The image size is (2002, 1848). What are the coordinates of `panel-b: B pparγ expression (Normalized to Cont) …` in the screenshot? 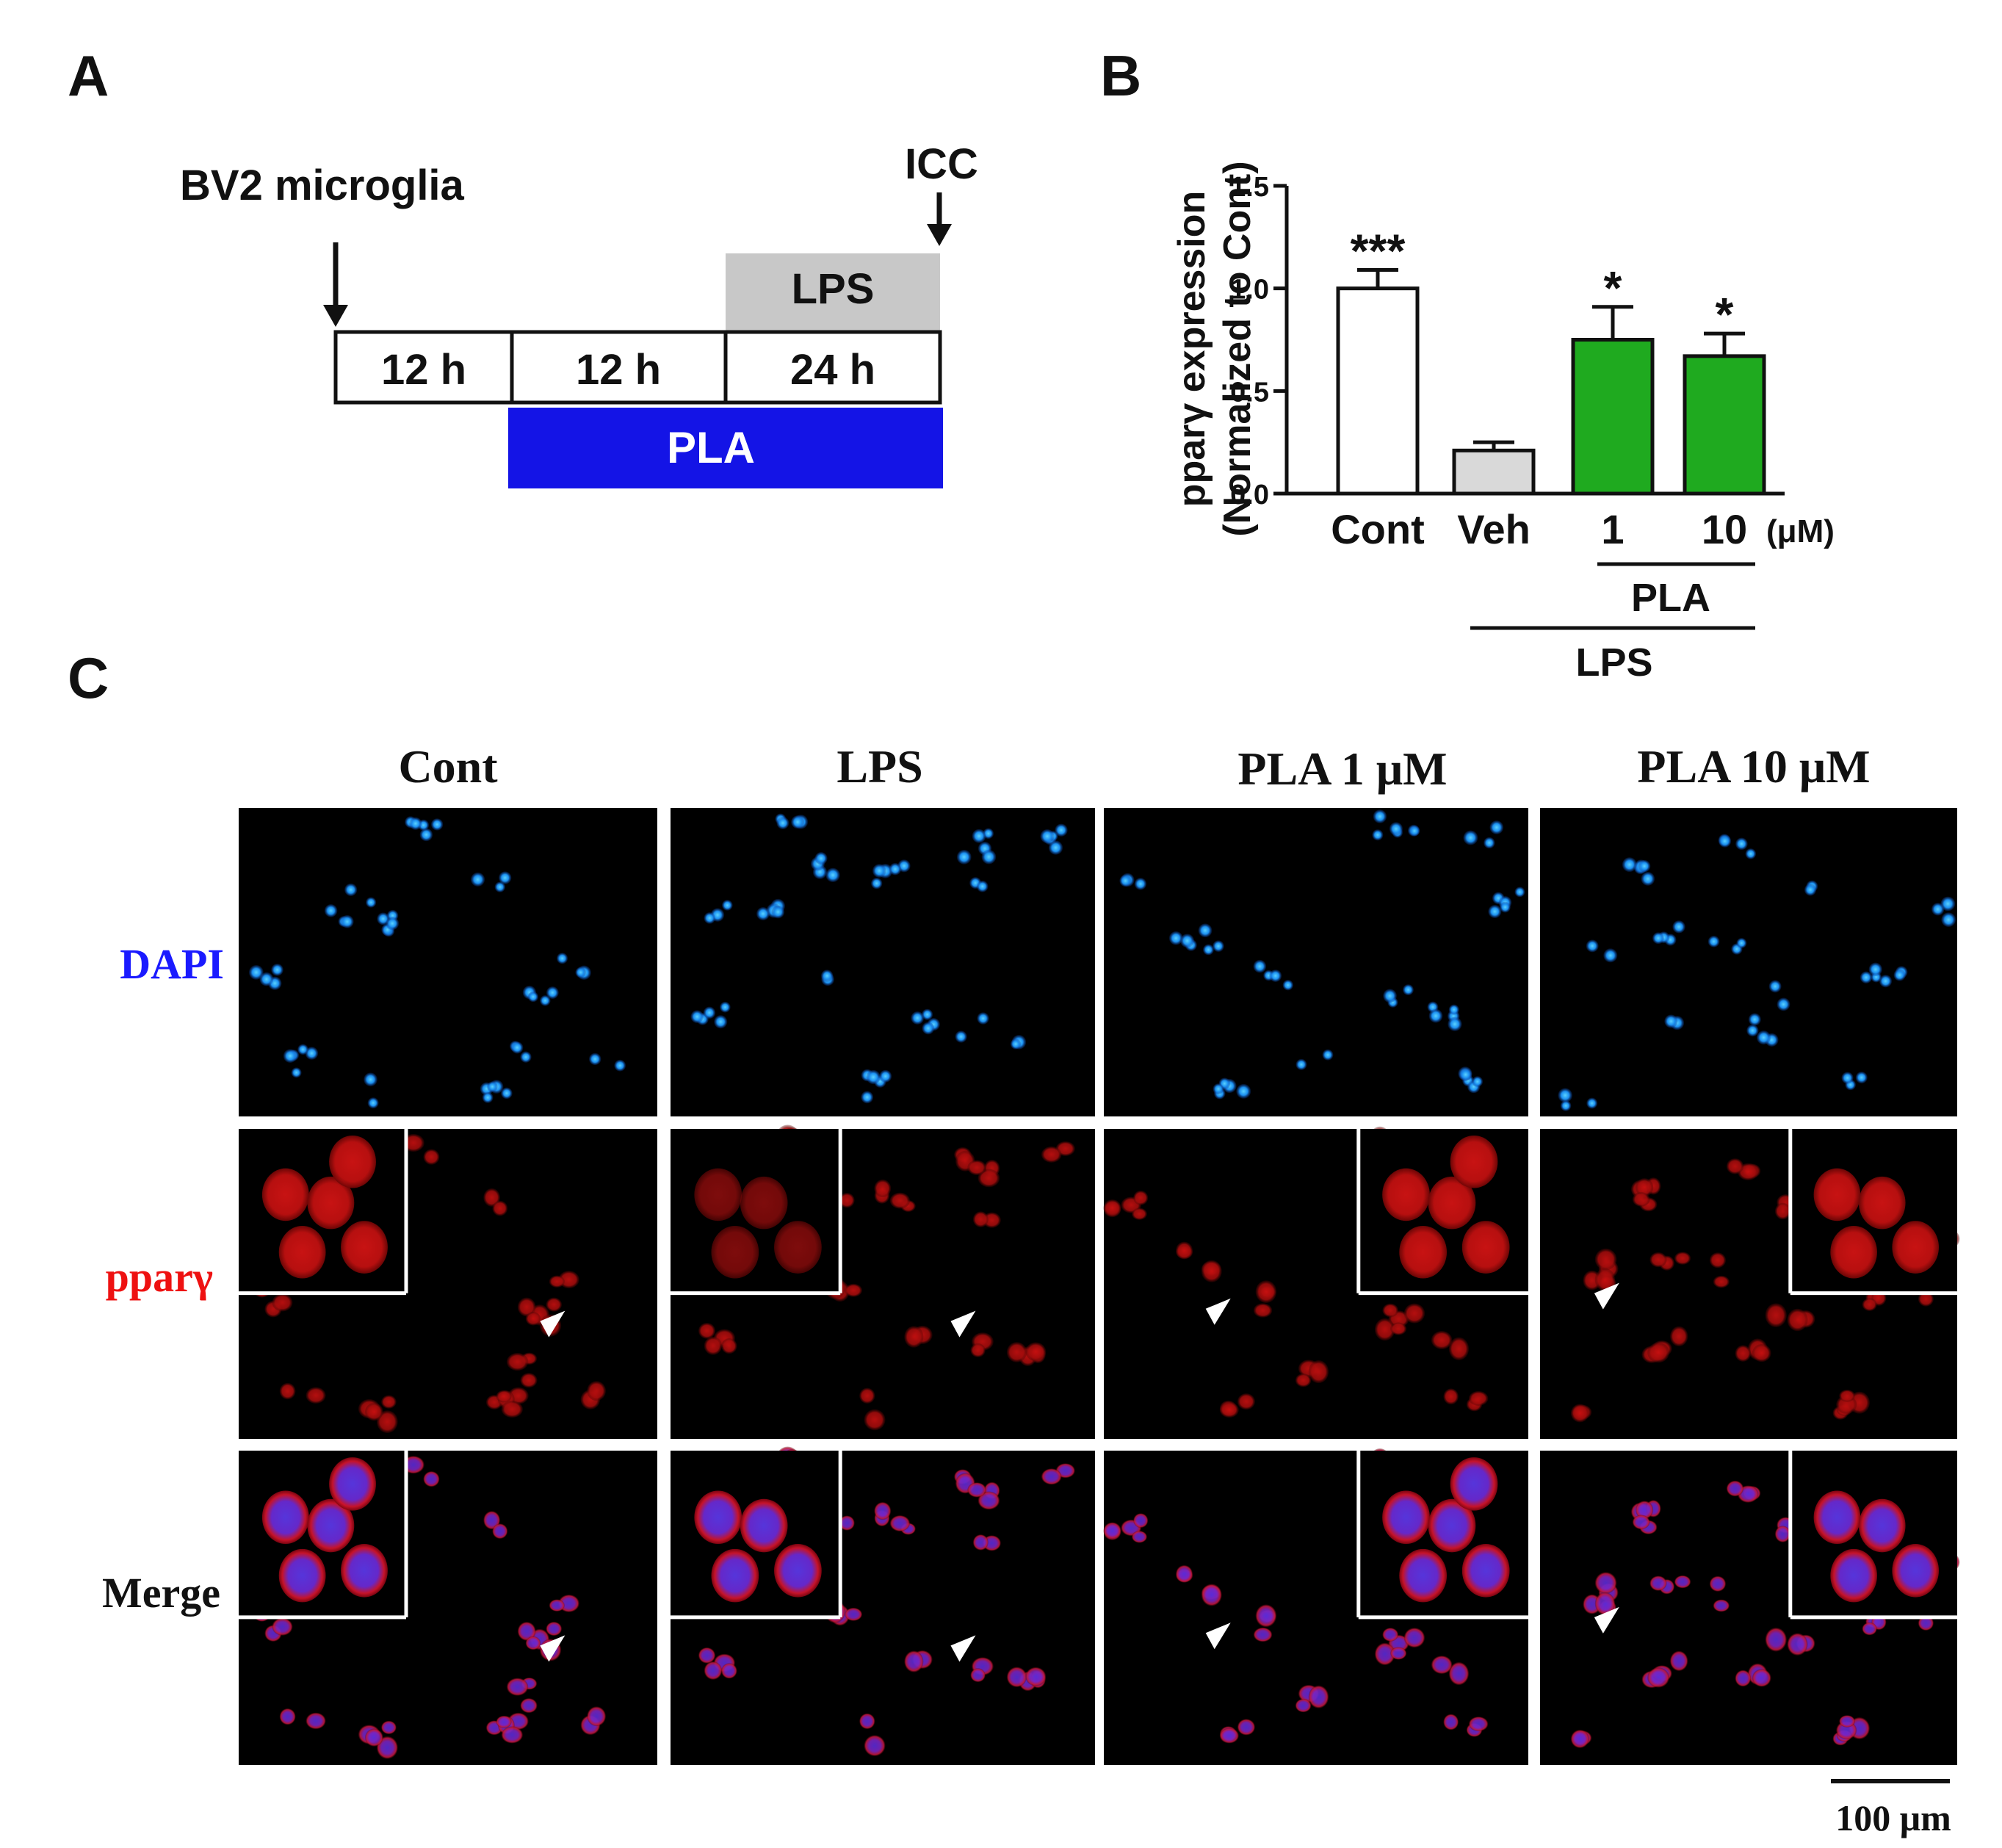 It's located at (1467, 364).